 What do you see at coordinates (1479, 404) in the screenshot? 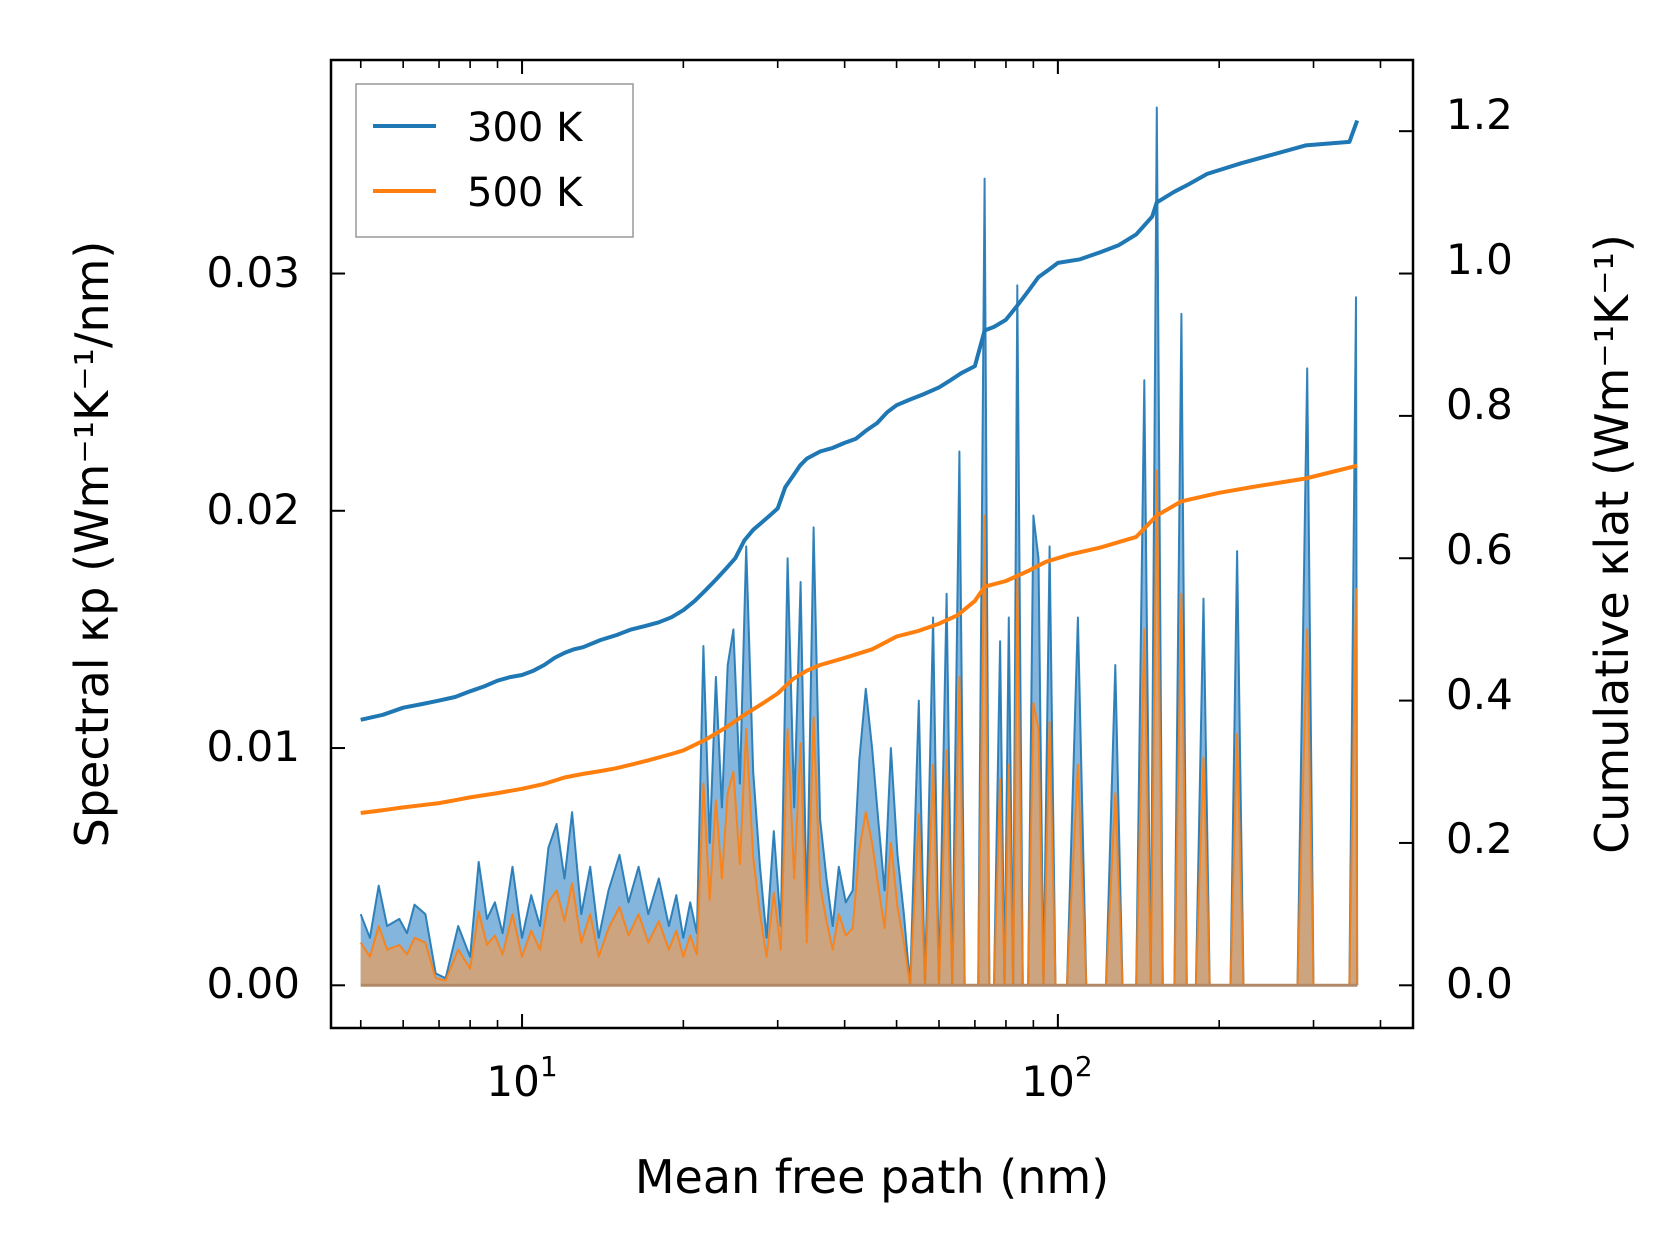
I see `y2-tick-label-0.8: 0.8` at bounding box center [1479, 404].